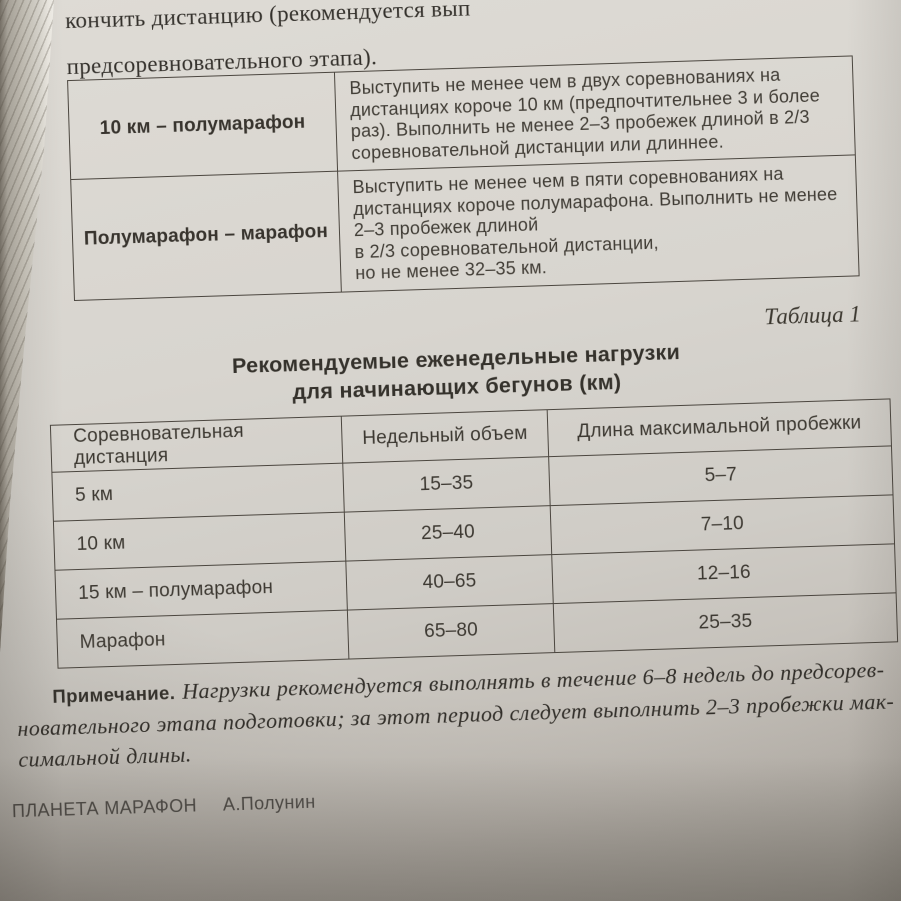  I want to click on page-footer: ПЛАНЕТА МАРАФОН А.Полунин, so click(164, 807).